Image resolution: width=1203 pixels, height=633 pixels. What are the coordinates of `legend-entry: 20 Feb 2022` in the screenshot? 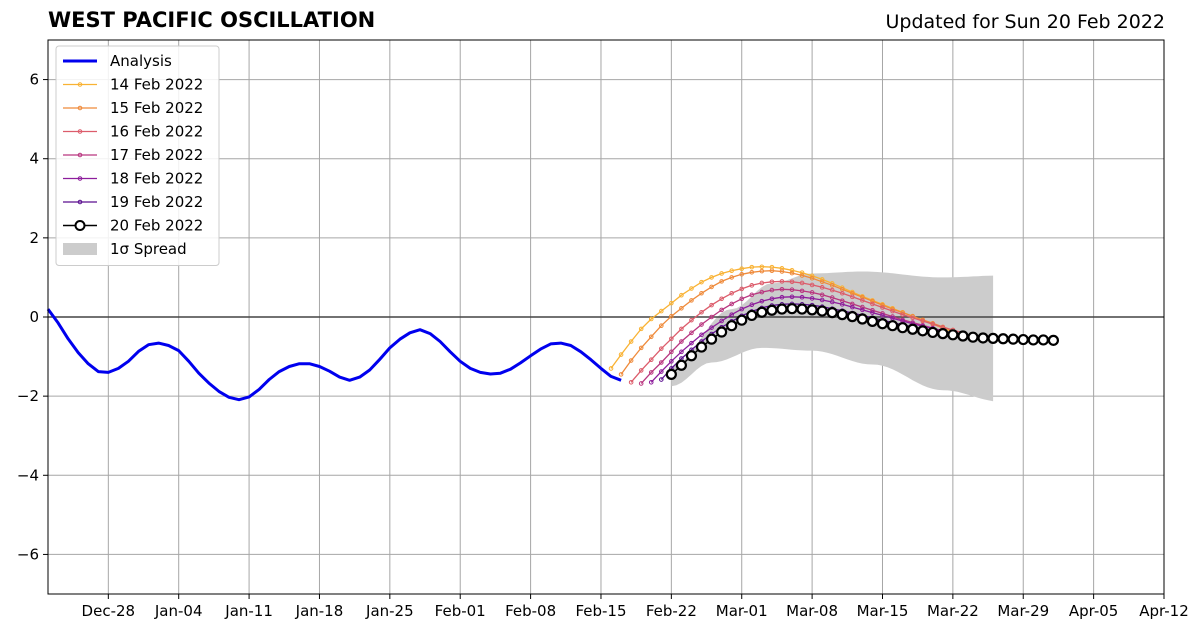 It's located at (133, 226).